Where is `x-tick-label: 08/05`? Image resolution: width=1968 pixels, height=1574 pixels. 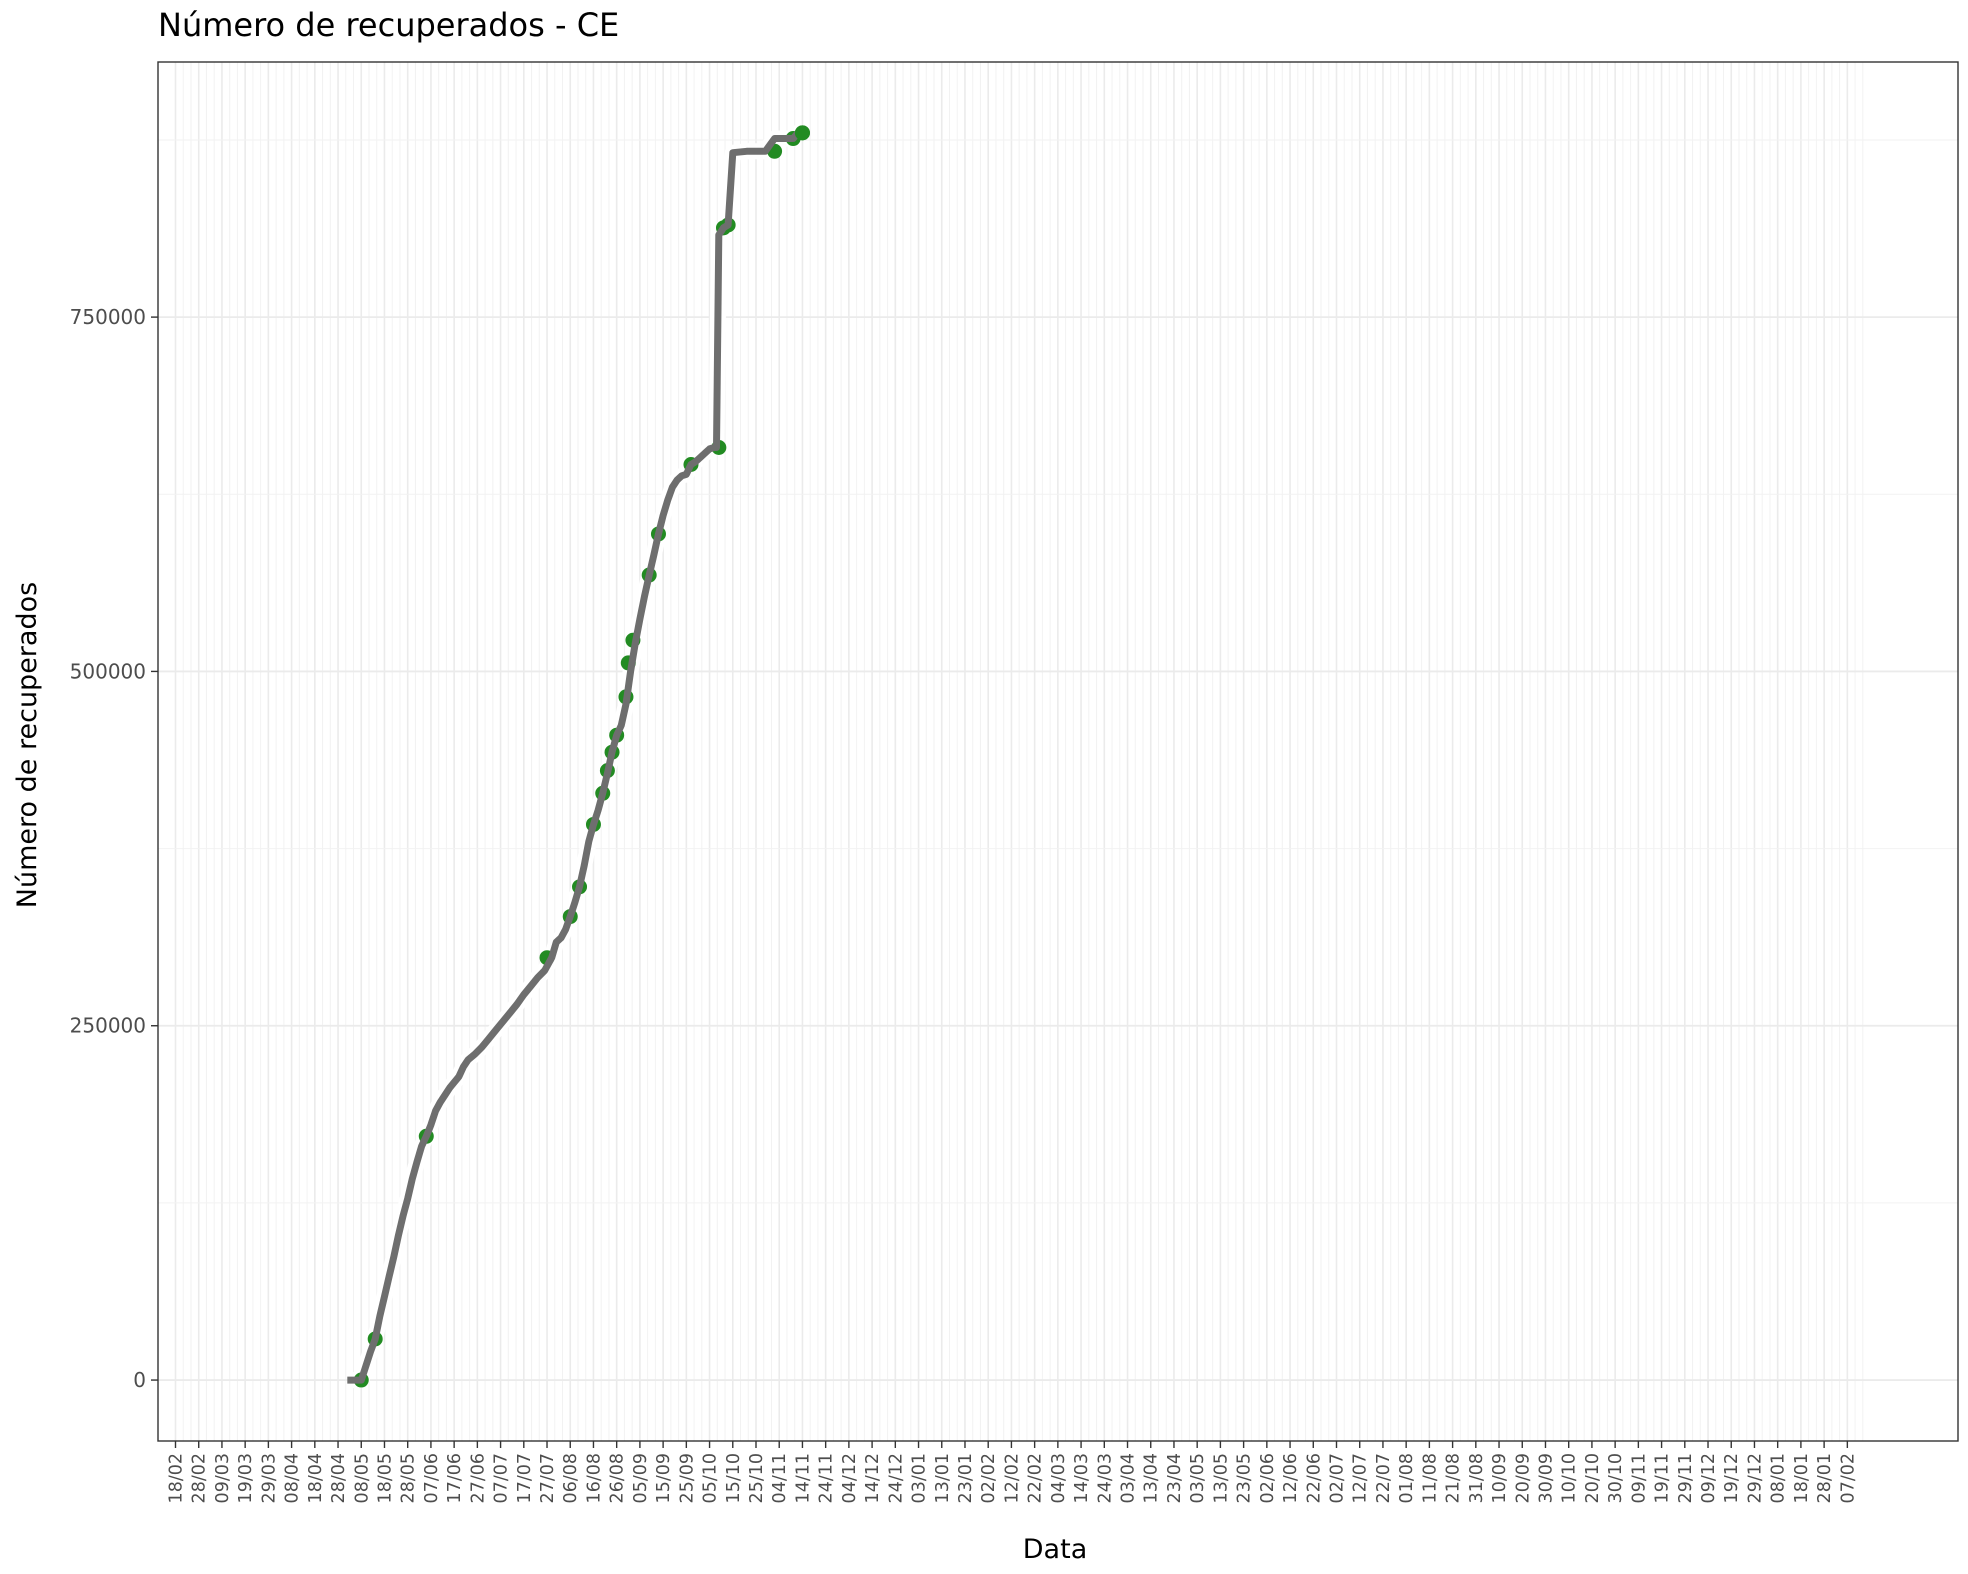
x-tick-label: 08/05 is located at coordinates (362, 1478).